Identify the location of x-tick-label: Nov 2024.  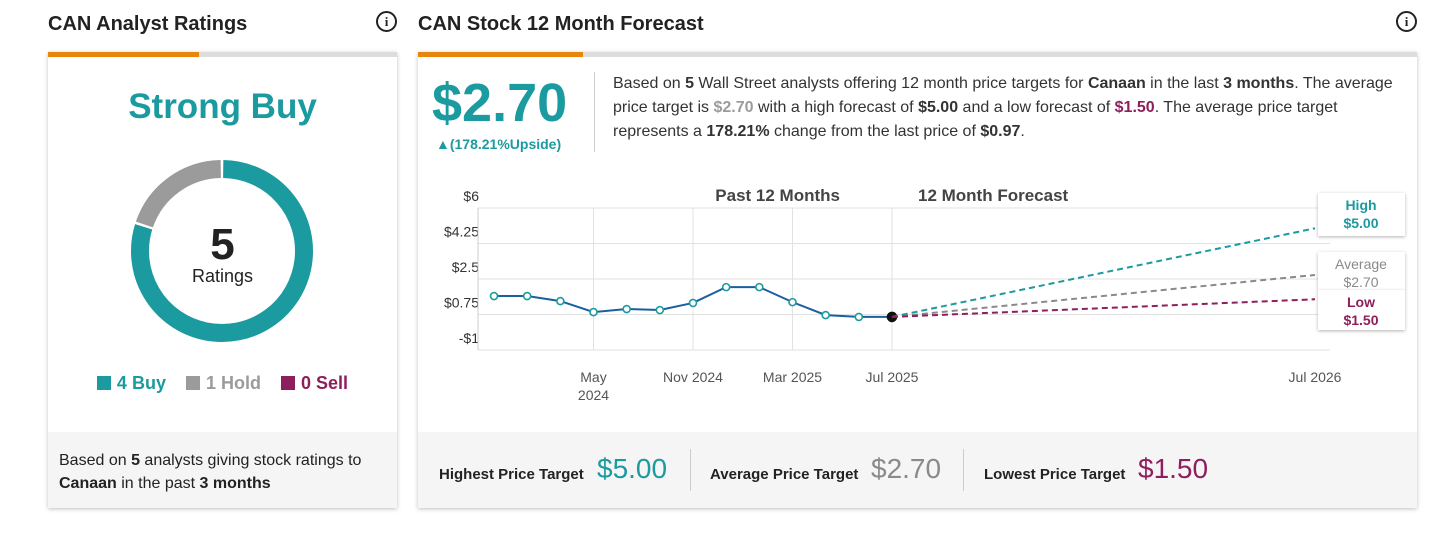
(693, 377).